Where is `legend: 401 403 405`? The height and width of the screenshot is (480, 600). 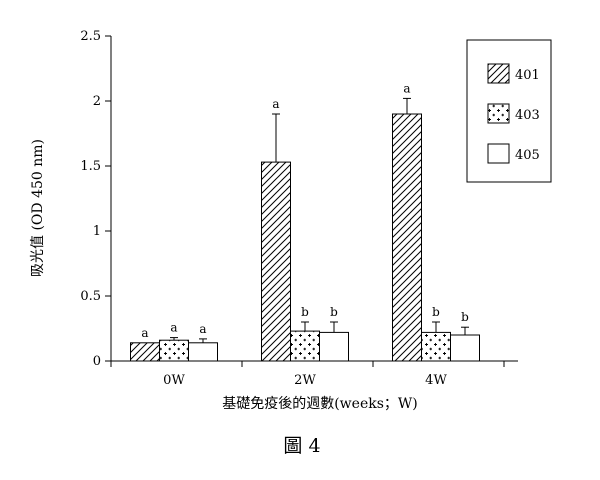 legend: 401 403 405 is located at coordinates (509, 111).